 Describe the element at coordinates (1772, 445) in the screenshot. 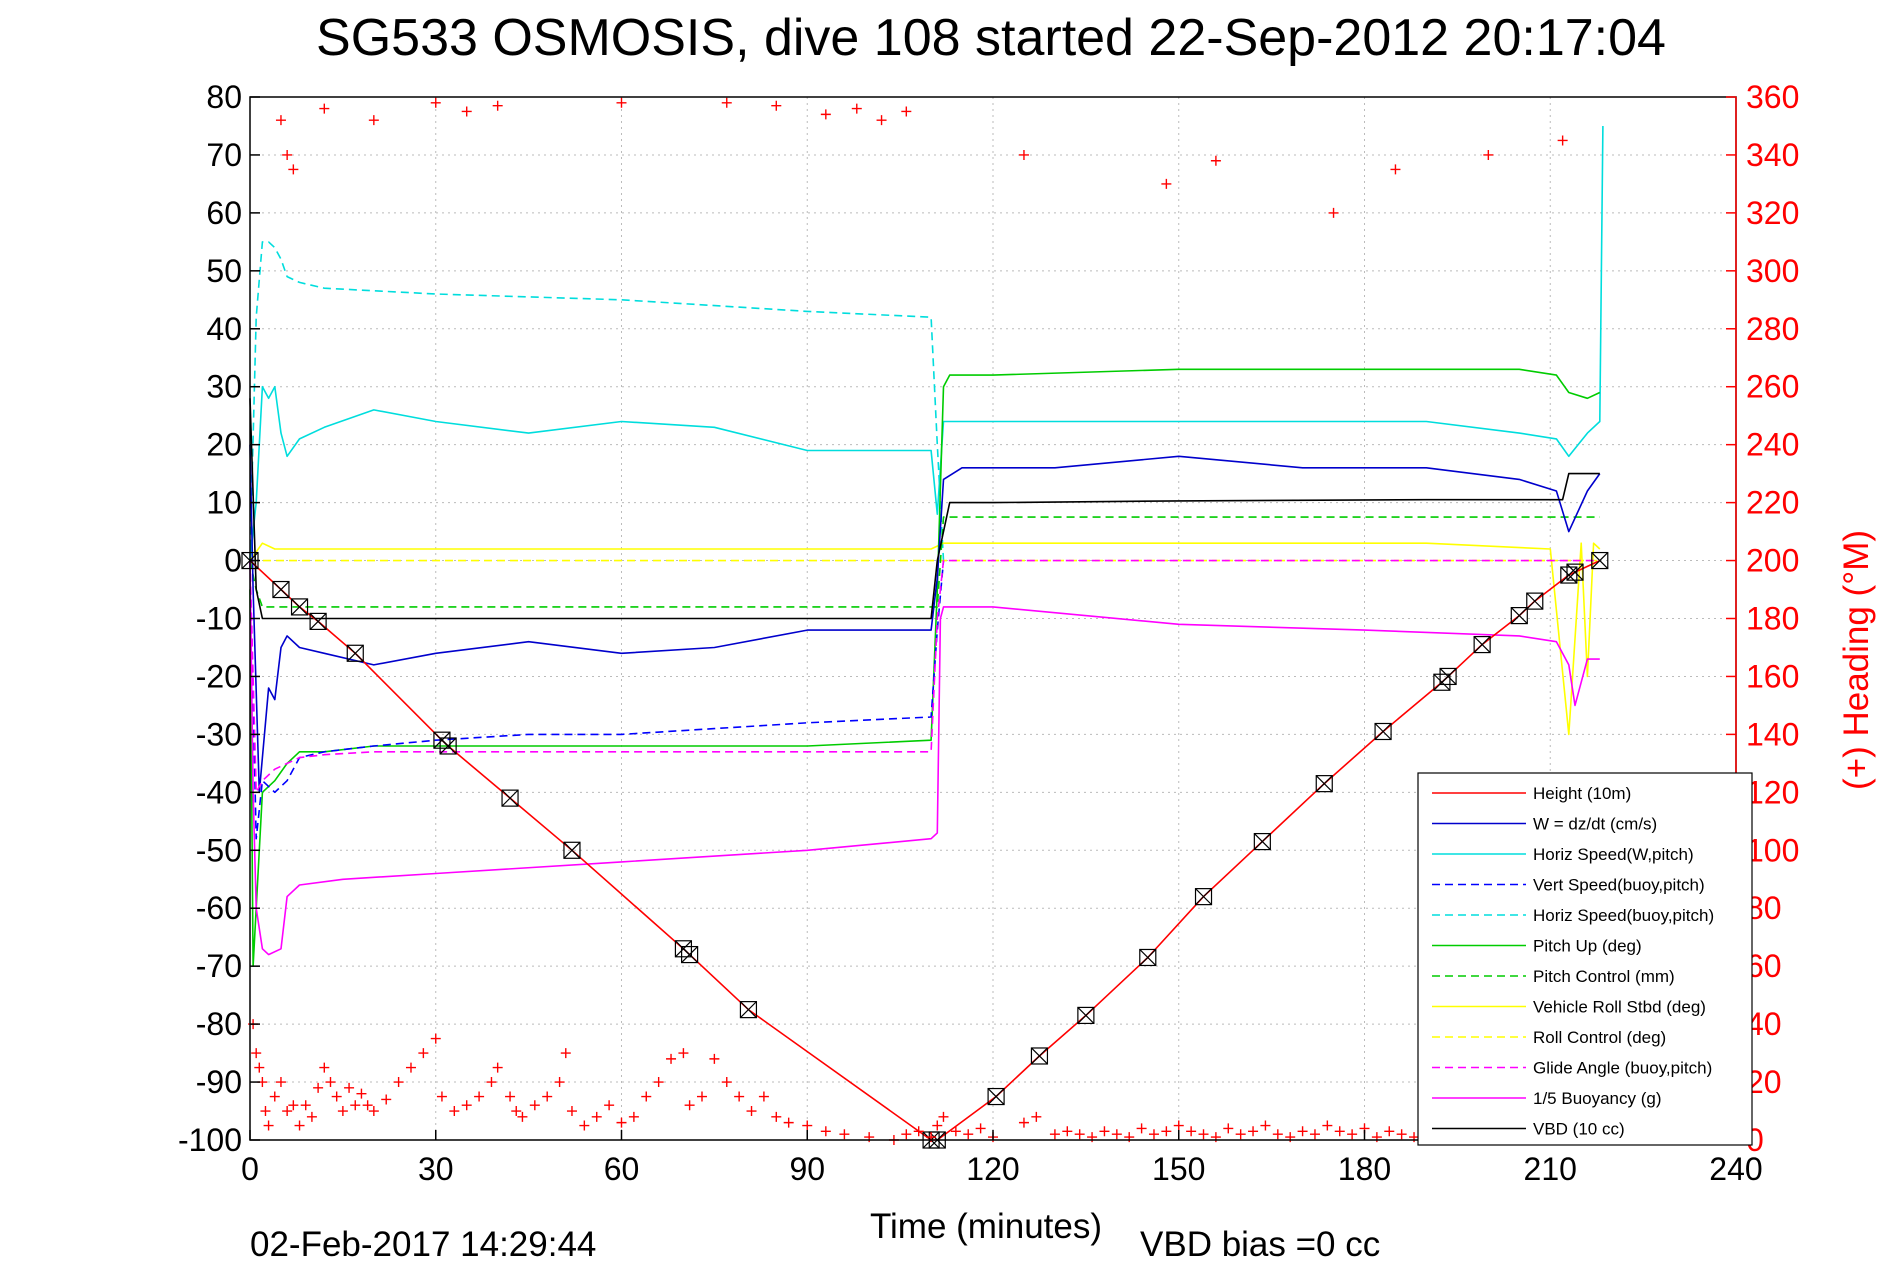

I see `y2-tick-label: 240` at that location.